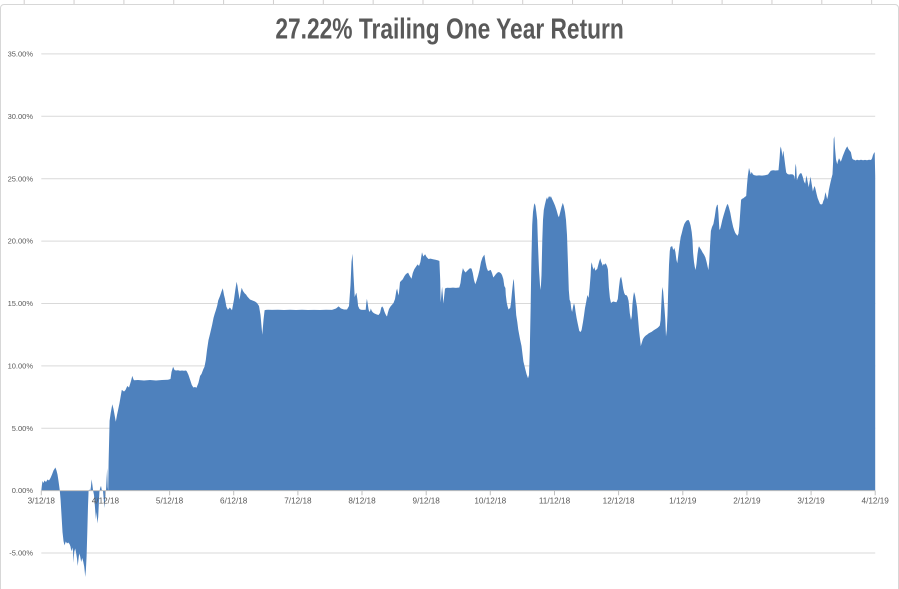 The image size is (899, 589). I want to click on svg-text: 9/12/18, so click(427, 500).